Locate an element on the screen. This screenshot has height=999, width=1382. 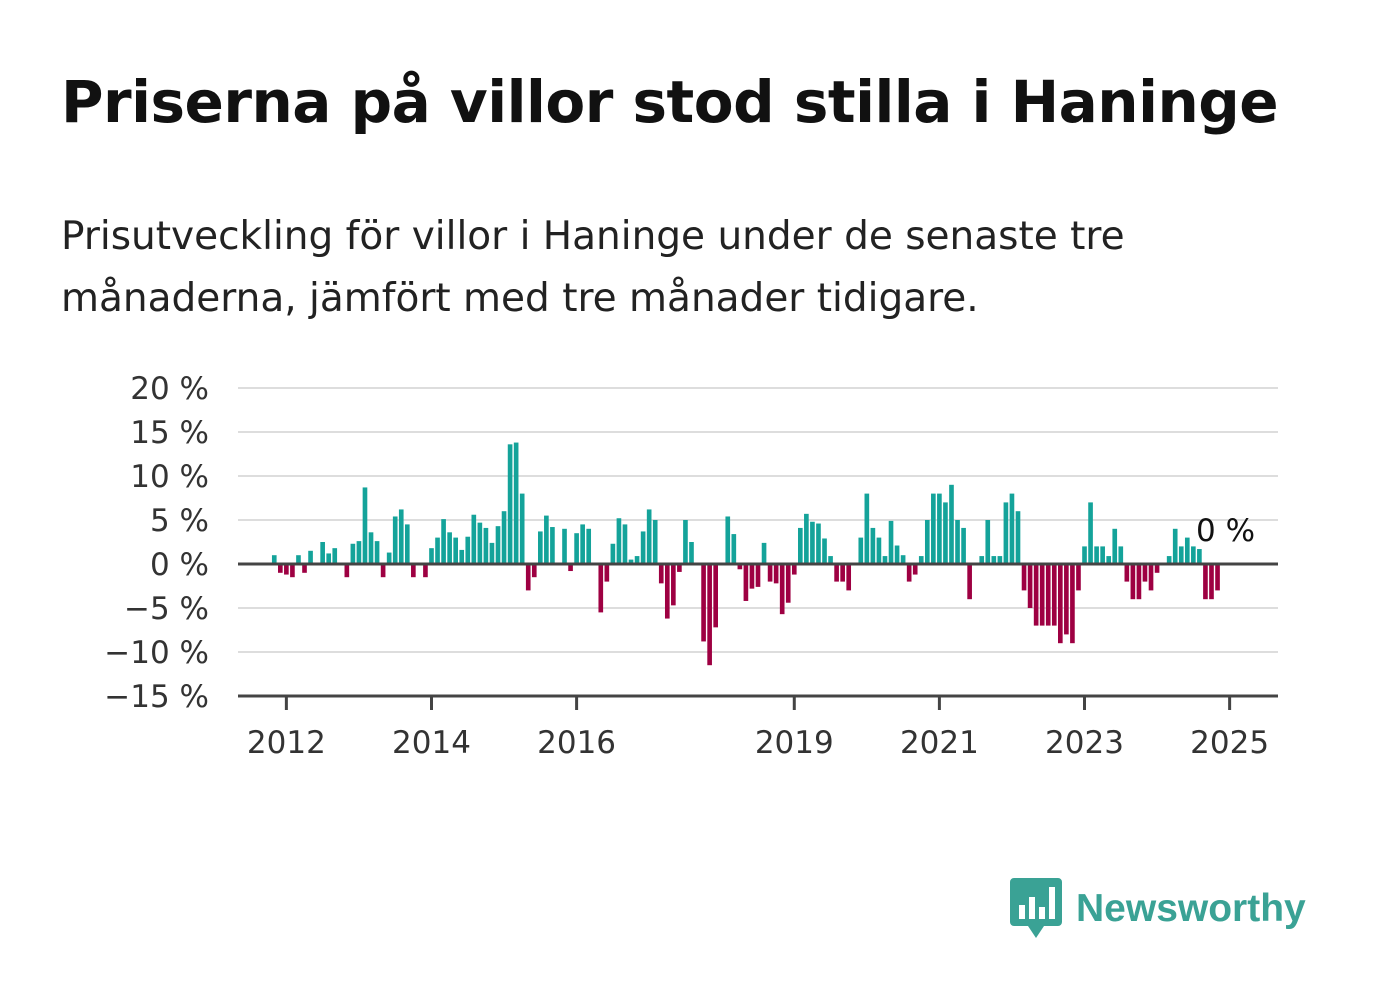
y-tick-label: 10 % is located at coordinates (169, 477).